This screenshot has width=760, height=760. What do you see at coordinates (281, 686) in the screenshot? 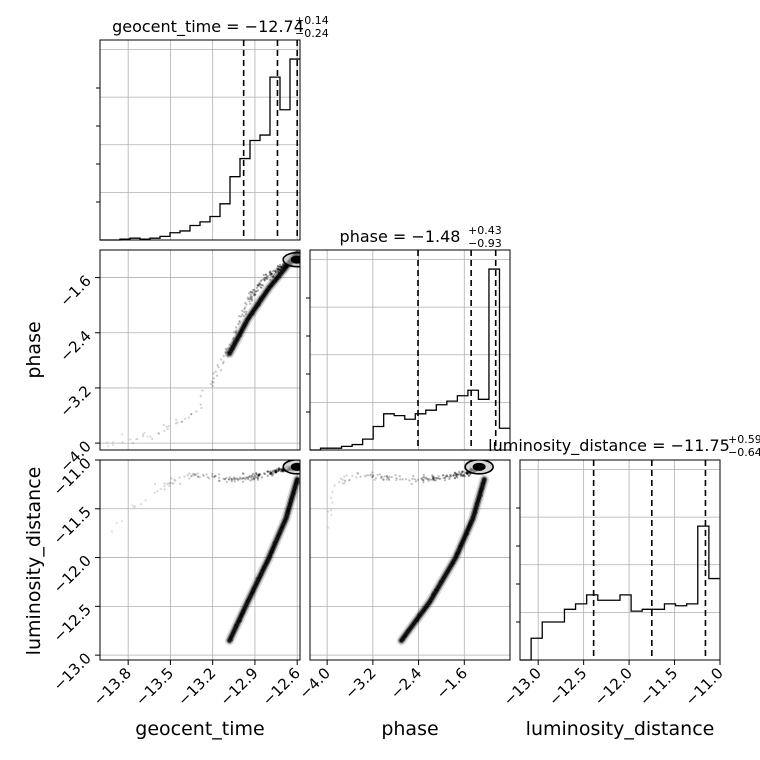
I see `xtick-label-geocent-4: −12.6` at bounding box center [281, 686].